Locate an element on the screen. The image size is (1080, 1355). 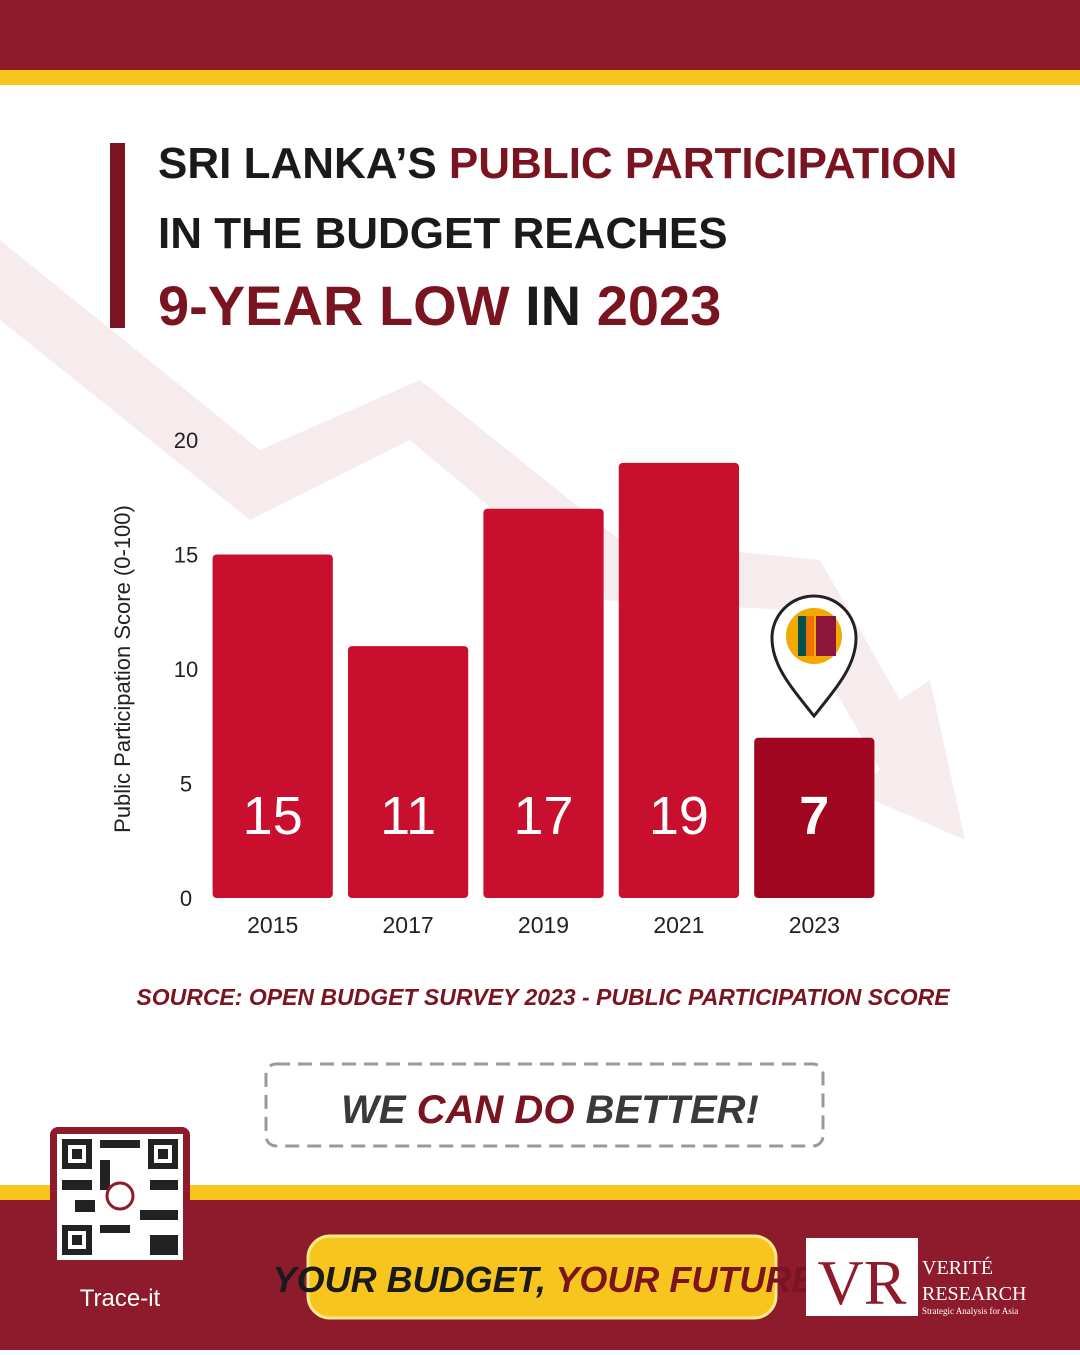
text-segment: IN is located at coordinates (553, 305).